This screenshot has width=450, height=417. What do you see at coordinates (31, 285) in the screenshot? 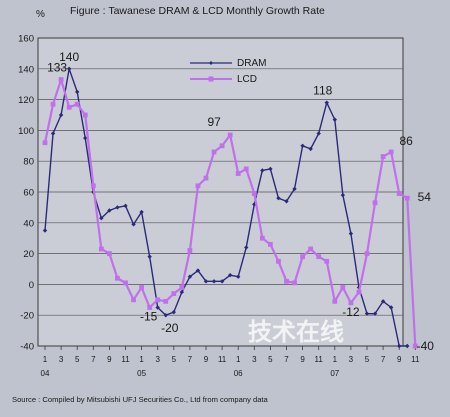
I see `y-tick-label: 0` at bounding box center [31, 285].